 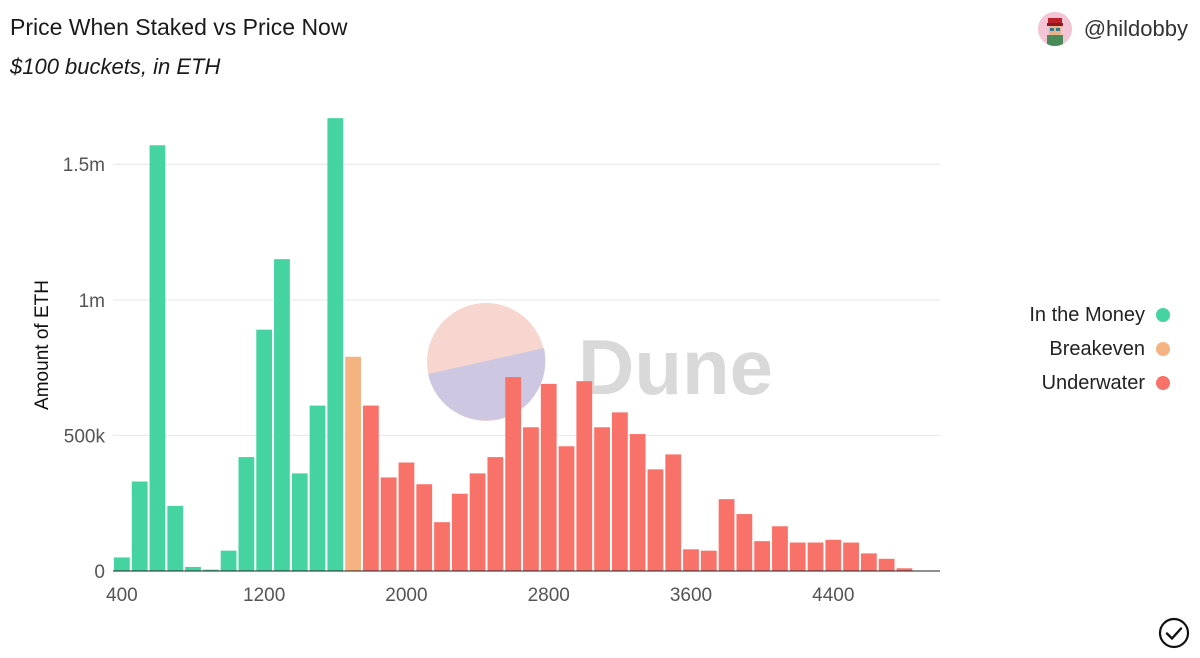 What do you see at coordinates (675, 367) in the screenshot?
I see `watermark-text: Dune` at bounding box center [675, 367].